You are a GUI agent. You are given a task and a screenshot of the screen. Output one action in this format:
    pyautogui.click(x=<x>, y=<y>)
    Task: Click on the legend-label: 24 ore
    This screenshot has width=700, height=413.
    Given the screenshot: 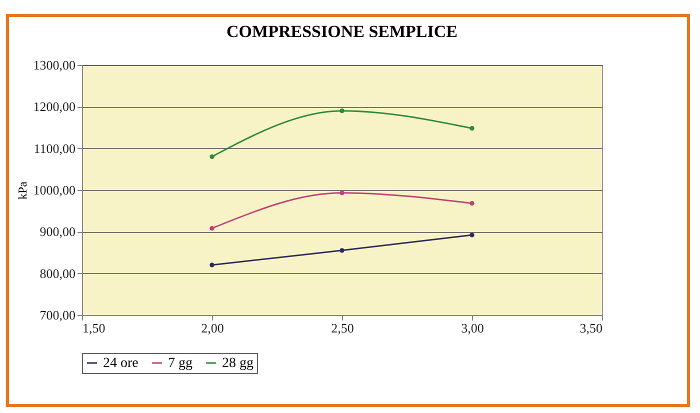 What is the action you would take?
    pyautogui.click(x=120, y=363)
    